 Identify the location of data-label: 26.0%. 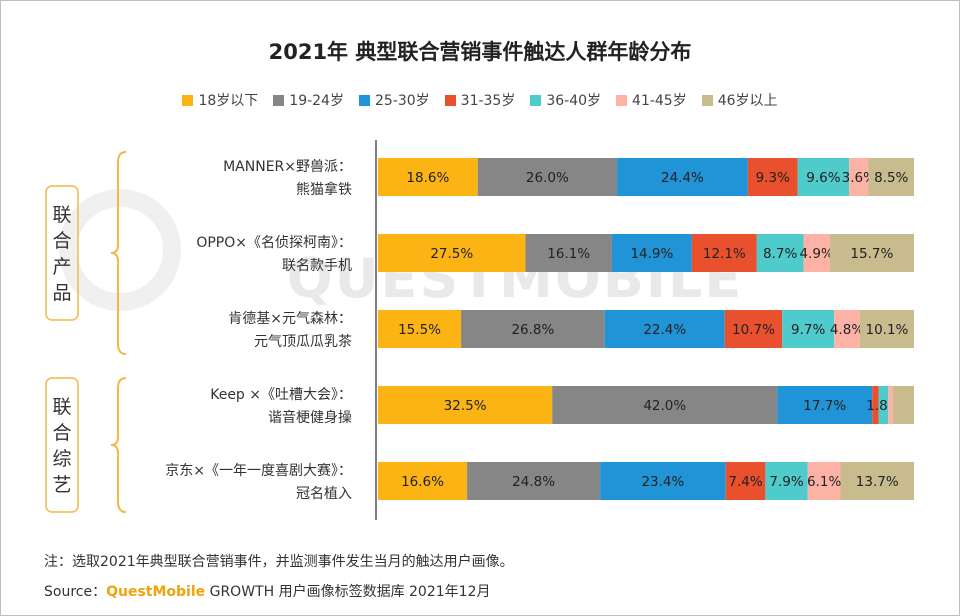
(547, 178).